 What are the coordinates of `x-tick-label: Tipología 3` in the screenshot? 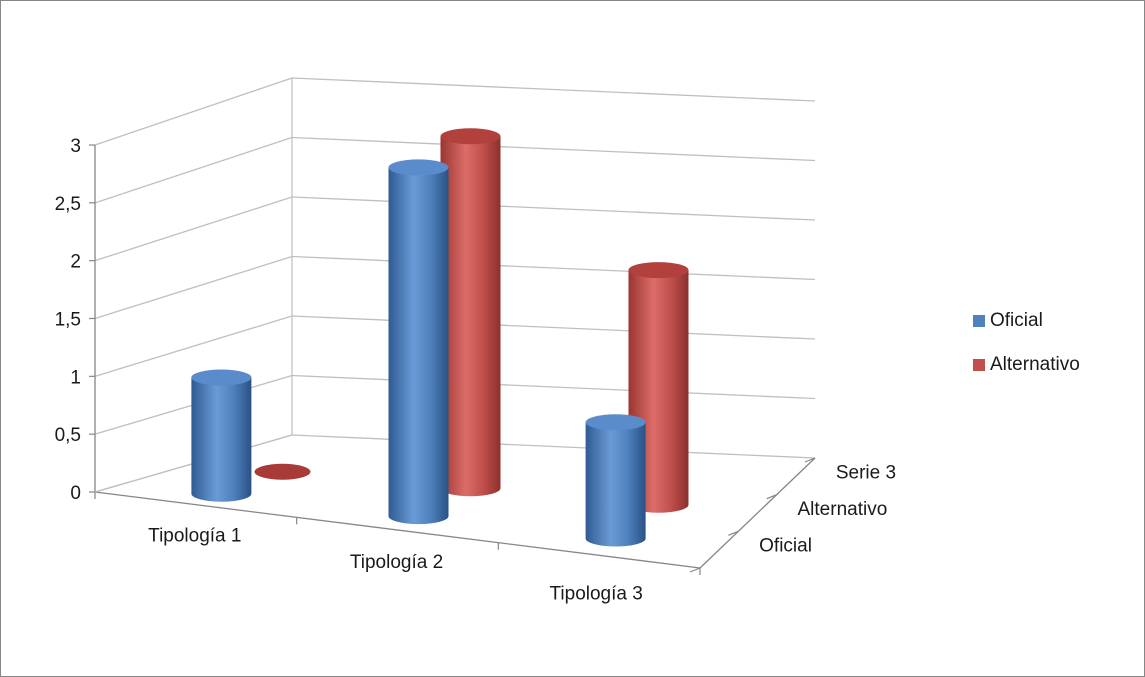 It's located at (596, 593).